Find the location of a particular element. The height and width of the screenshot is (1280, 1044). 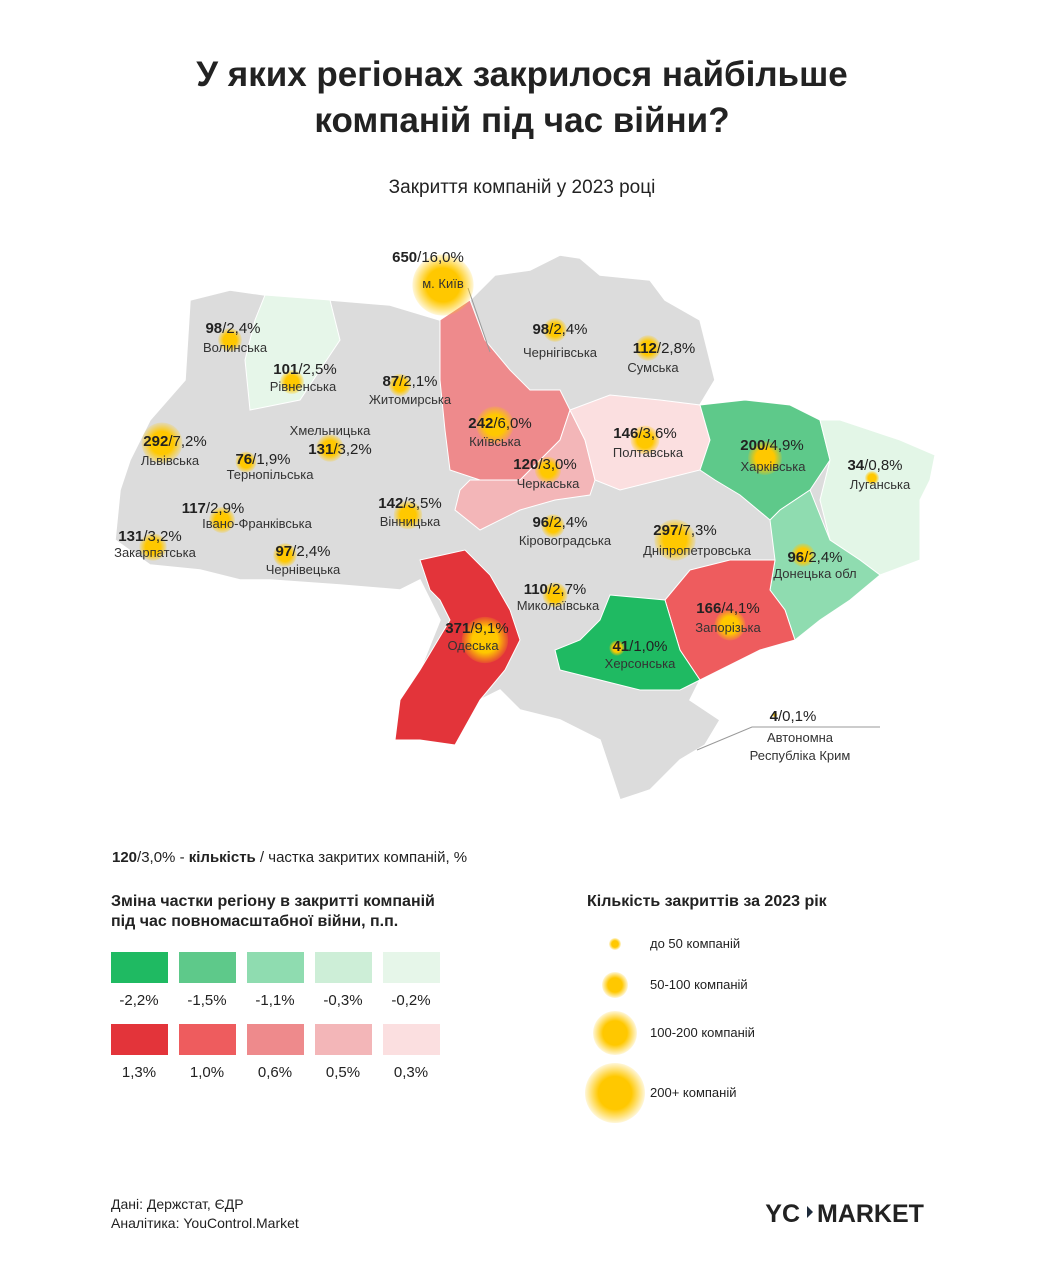

region-value: 87/2,1% is located at coordinates (409, 381).